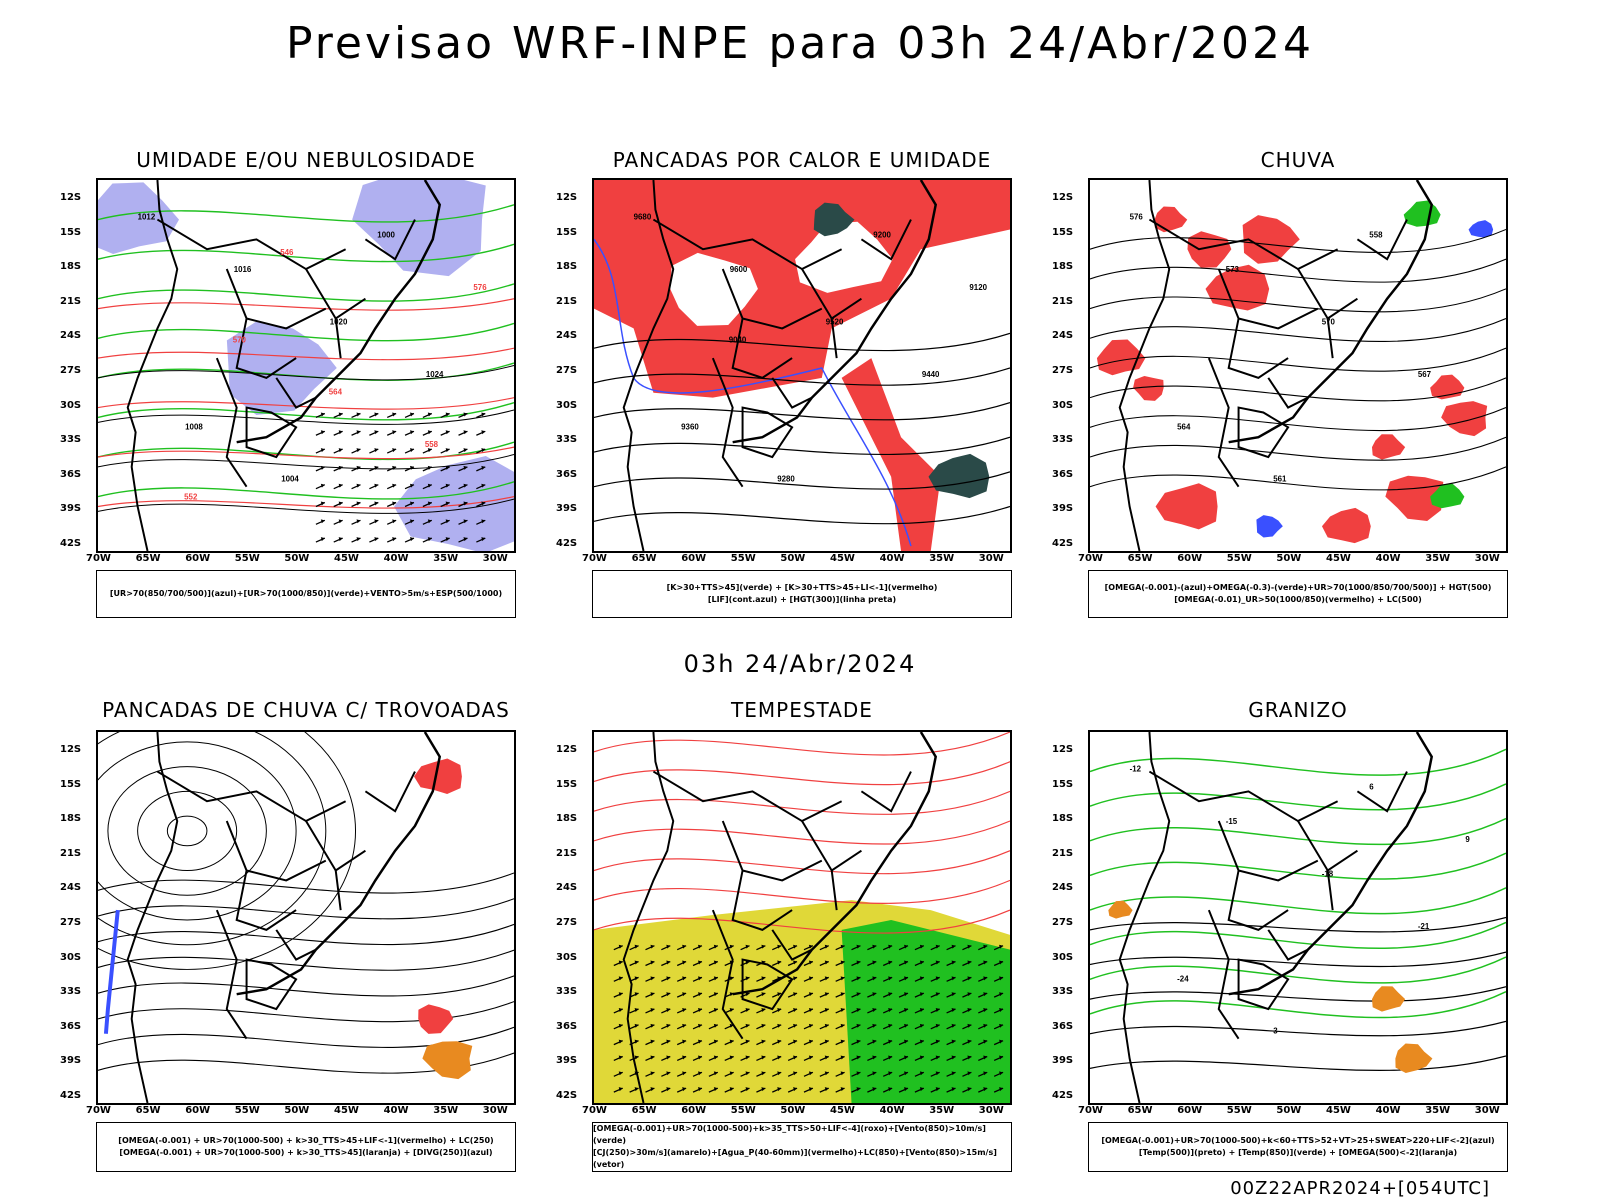 Image resolution: width=1600 pixels, height=1200 pixels. Describe the element at coordinates (802, 710) in the screenshot. I see `panel-title-tempestade: TEMPESTADE` at that location.